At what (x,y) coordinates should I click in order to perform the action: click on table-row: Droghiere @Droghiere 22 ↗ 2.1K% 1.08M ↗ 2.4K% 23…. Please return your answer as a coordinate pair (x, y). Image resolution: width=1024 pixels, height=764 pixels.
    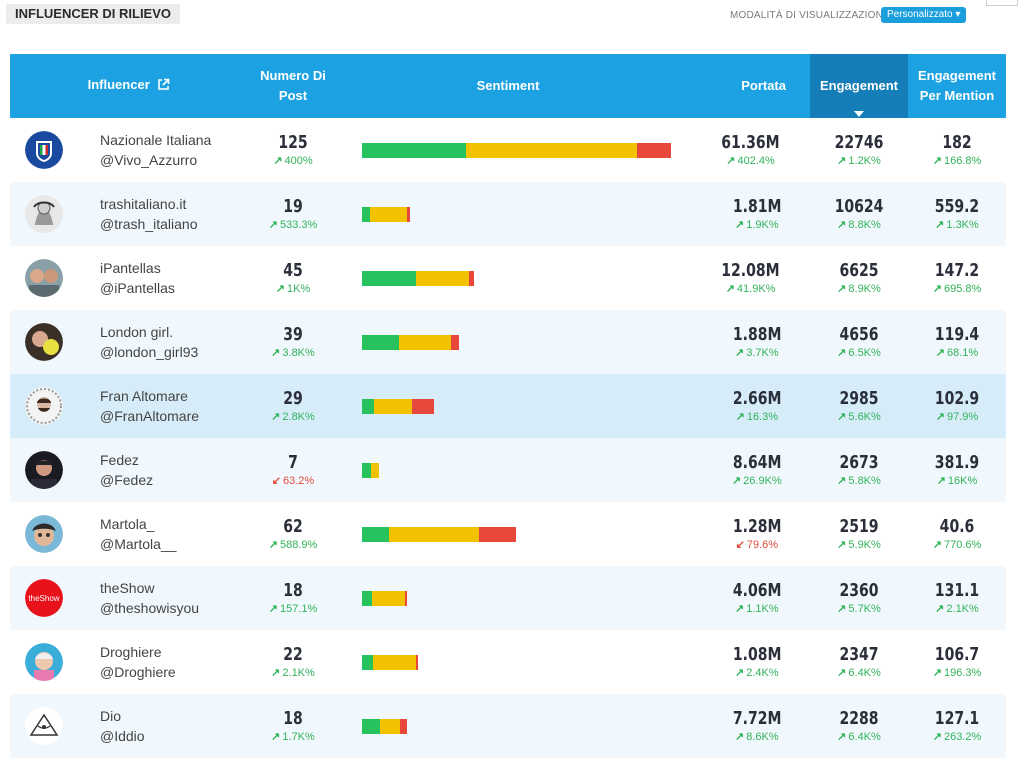
    Looking at the image, I should click on (508, 662).